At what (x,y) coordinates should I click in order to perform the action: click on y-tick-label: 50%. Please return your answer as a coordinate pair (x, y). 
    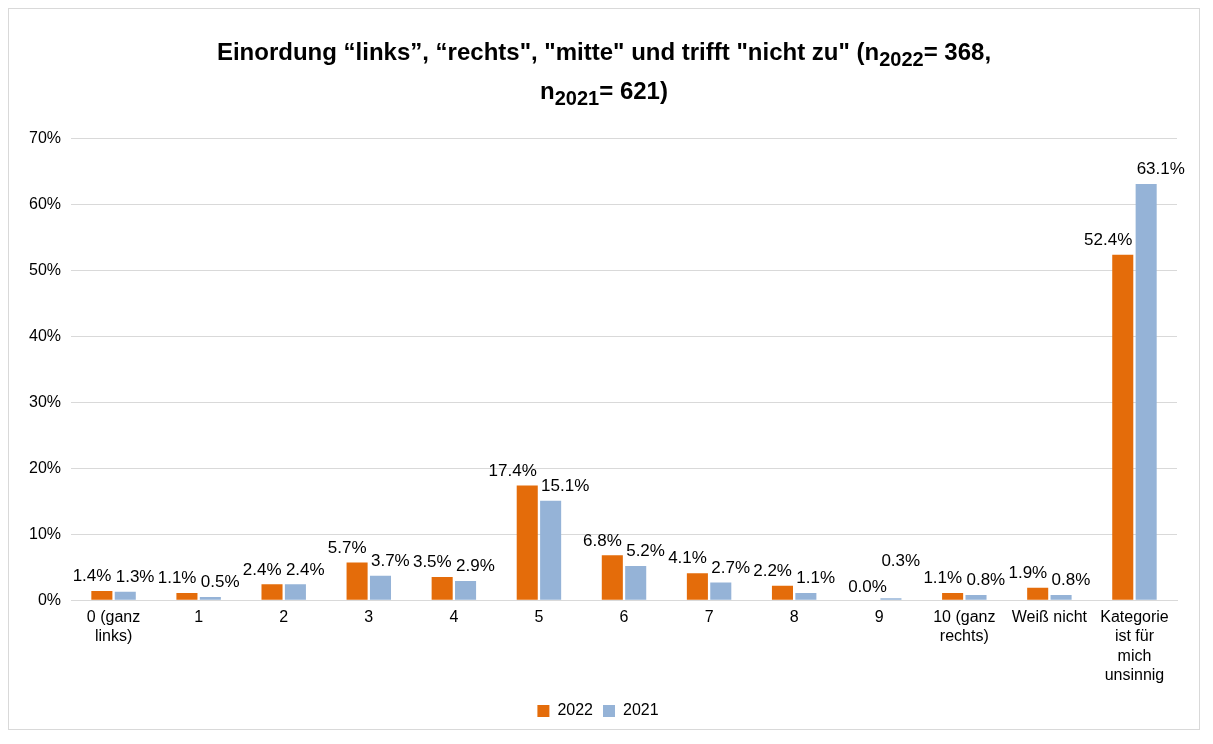
    Looking at the image, I should click on (45, 269).